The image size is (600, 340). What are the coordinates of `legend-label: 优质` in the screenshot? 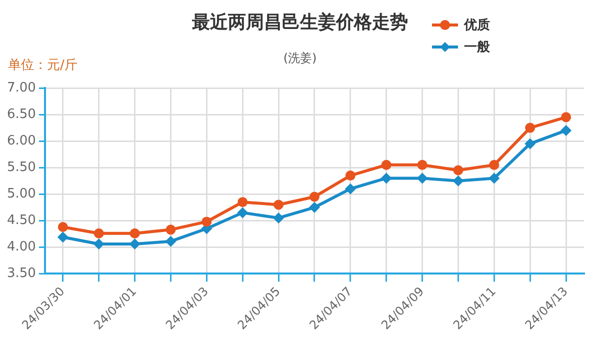 It's located at (477, 25).